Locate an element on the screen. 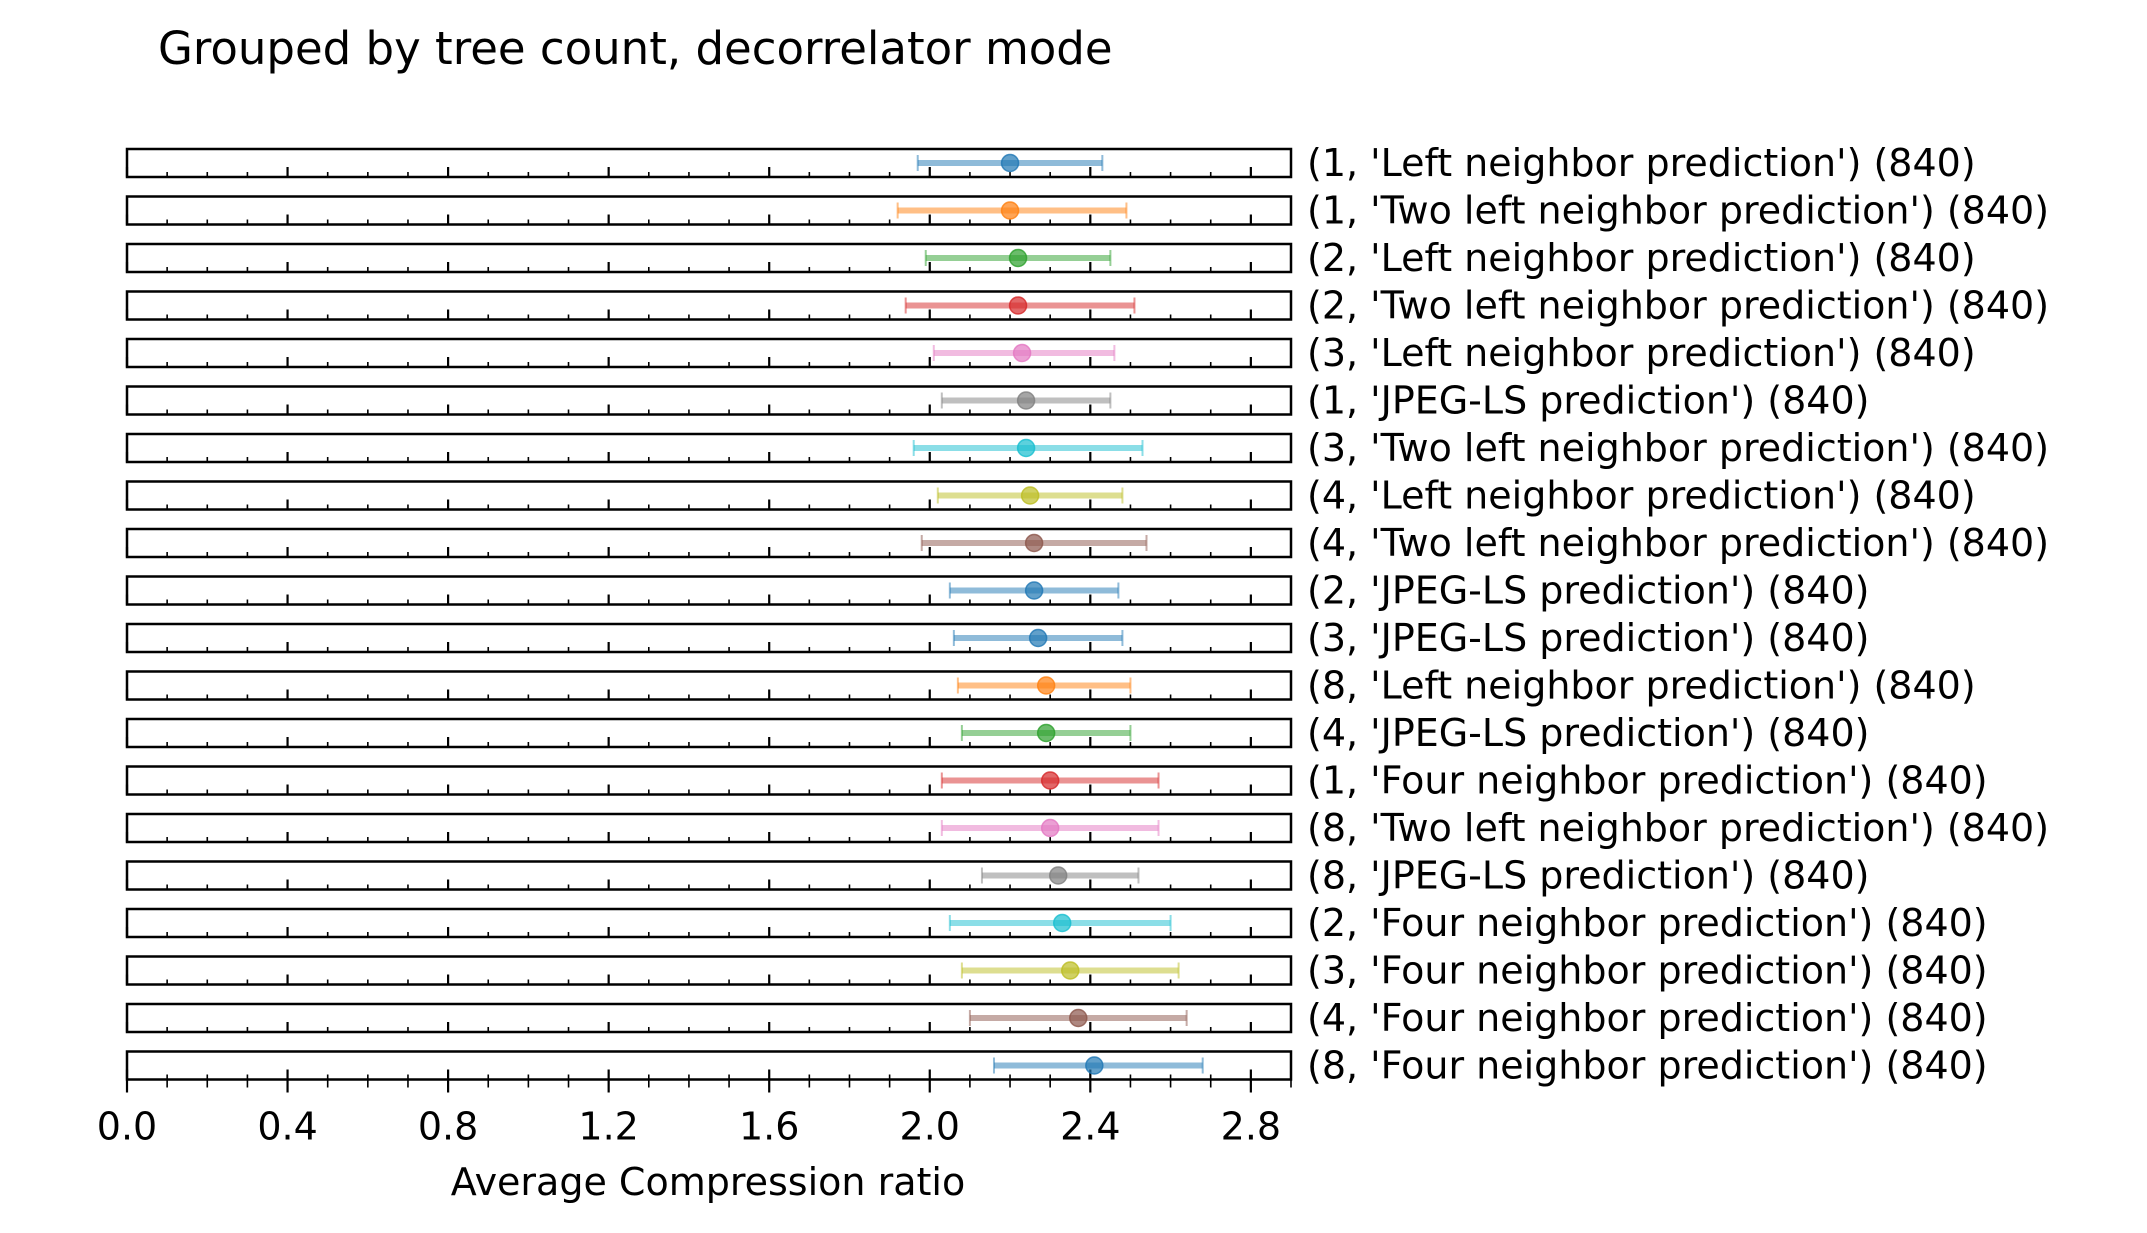 Image resolution: width=2147 pixels, height=1233 pixels. row-label: (8, 'JPEG-LS prediction') (840) is located at coordinates (1588, 876).